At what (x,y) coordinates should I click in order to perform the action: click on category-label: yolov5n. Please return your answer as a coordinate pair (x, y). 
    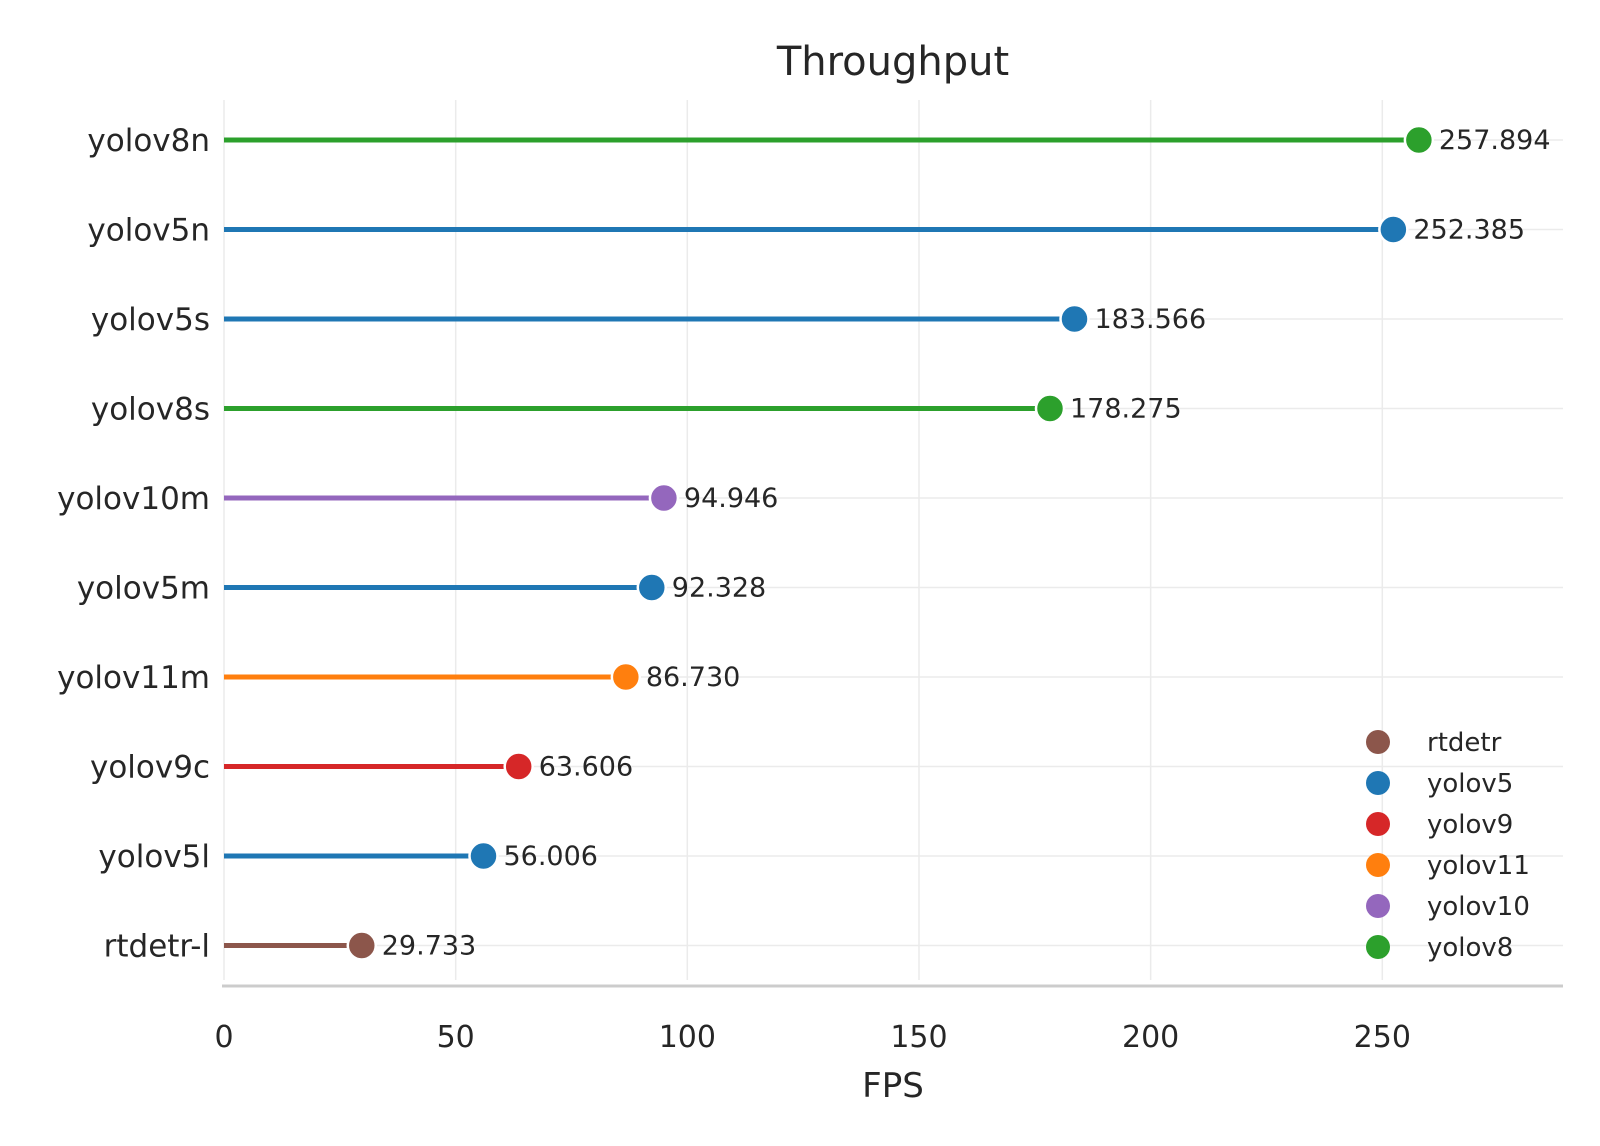
    Looking at the image, I should click on (148, 231).